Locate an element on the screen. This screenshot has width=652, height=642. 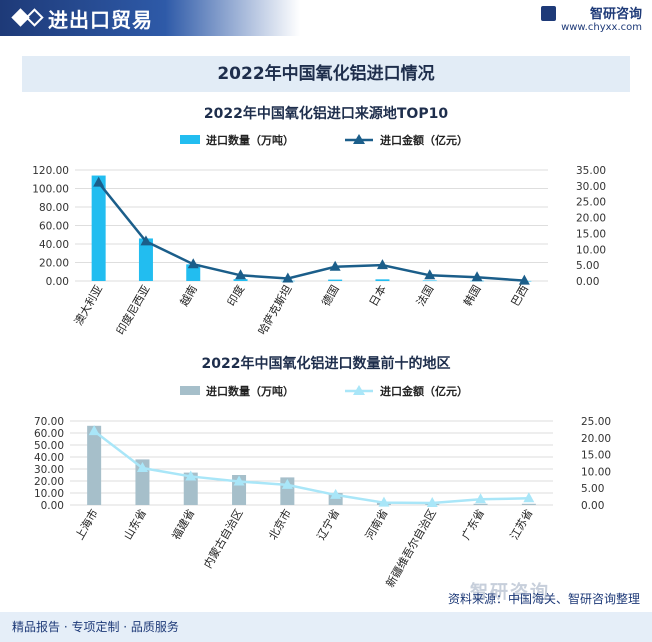
category-label: 内蒙古自治区 is located at coordinates (223, 539).